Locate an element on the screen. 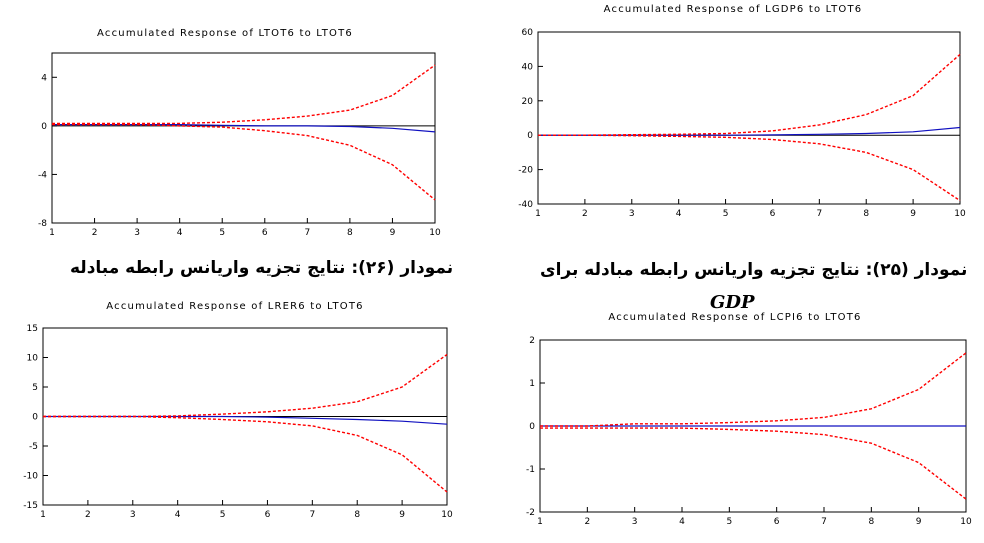 The height and width of the screenshot is (543, 984). y-tick-label: 1 is located at coordinates (532, 384).